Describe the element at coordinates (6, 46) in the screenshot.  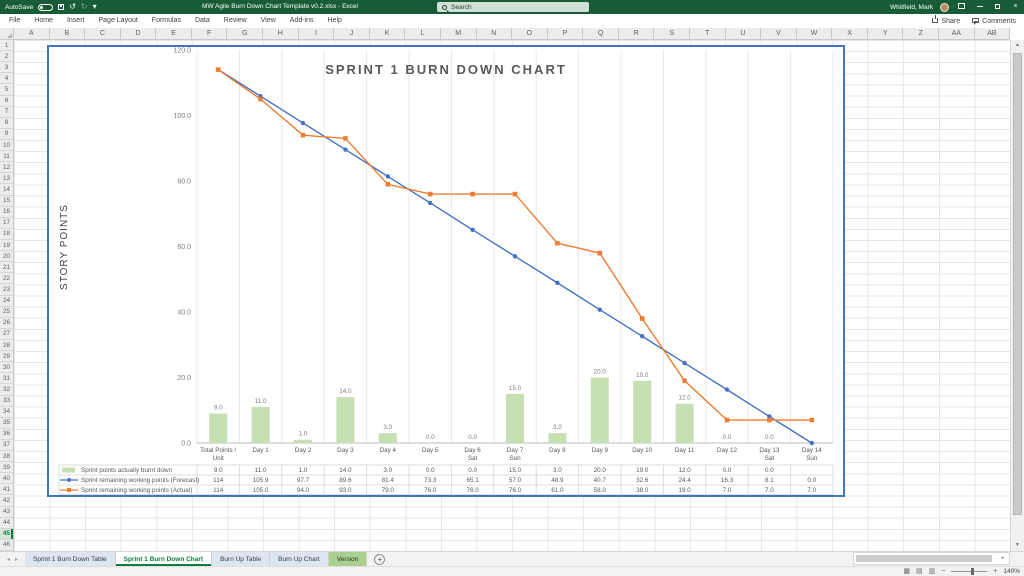
I see `row-header-1: 1` at that location.